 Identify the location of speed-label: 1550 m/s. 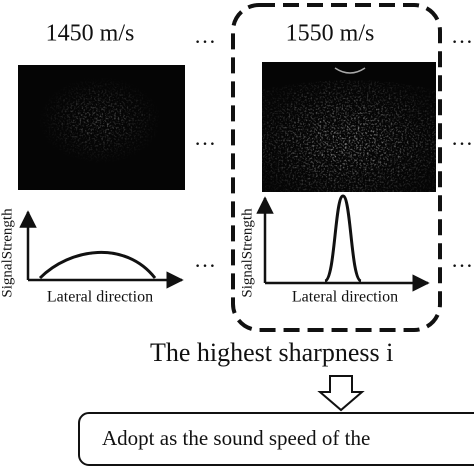
(330, 34).